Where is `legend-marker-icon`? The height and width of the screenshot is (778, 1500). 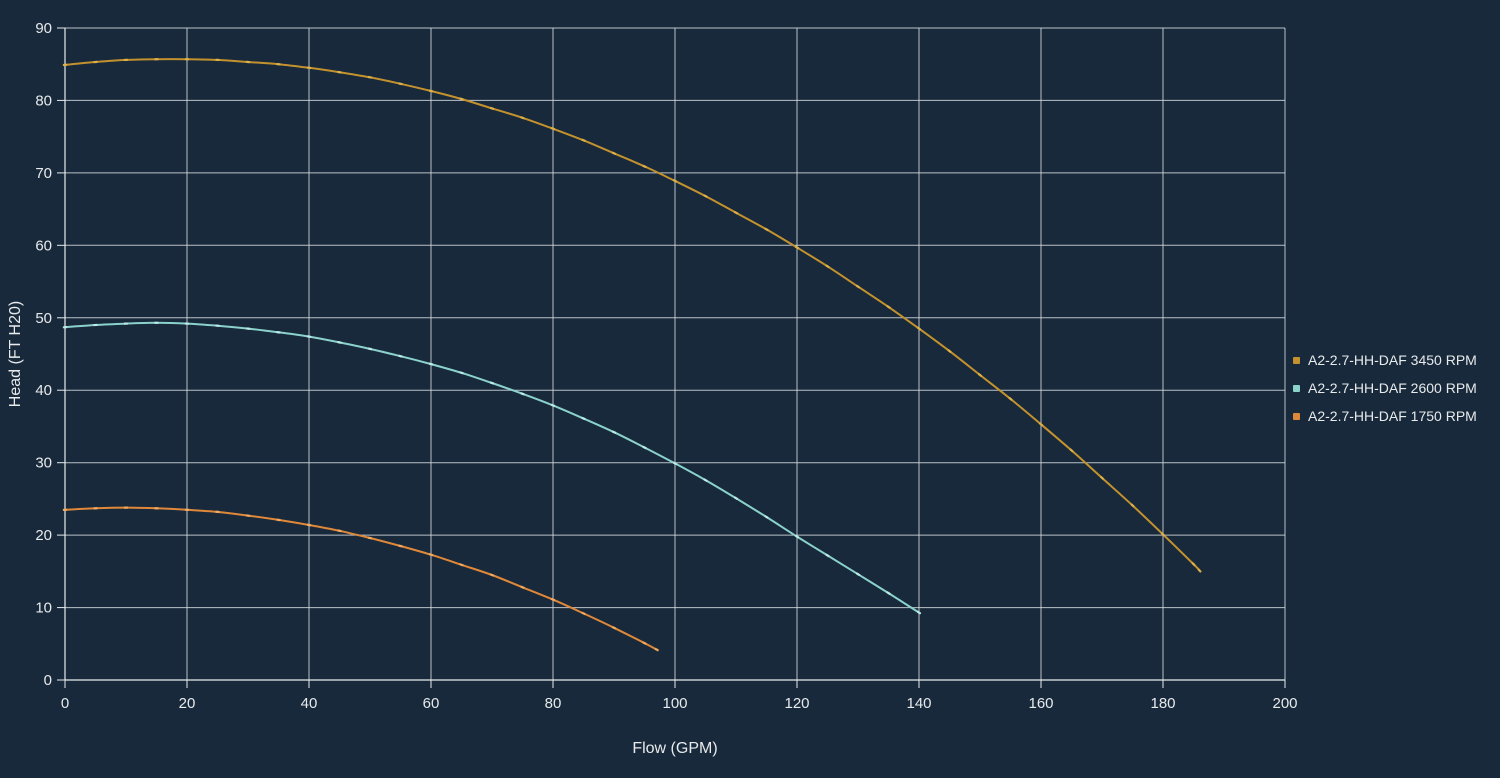
legend-marker-icon is located at coordinates (1296, 360).